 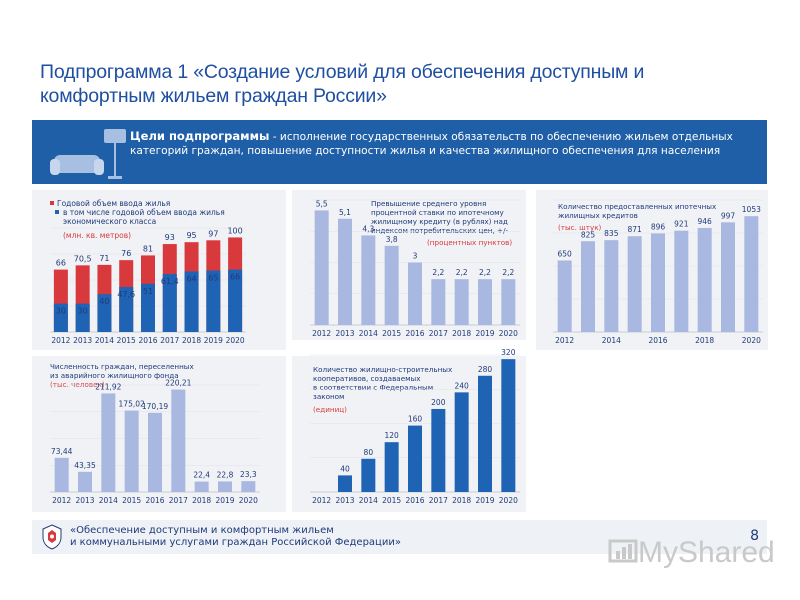 What do you see at coordinates (369, 452) in the screenshot?
I see `chart5-data-label: 80` at bounding box center [369, 452].